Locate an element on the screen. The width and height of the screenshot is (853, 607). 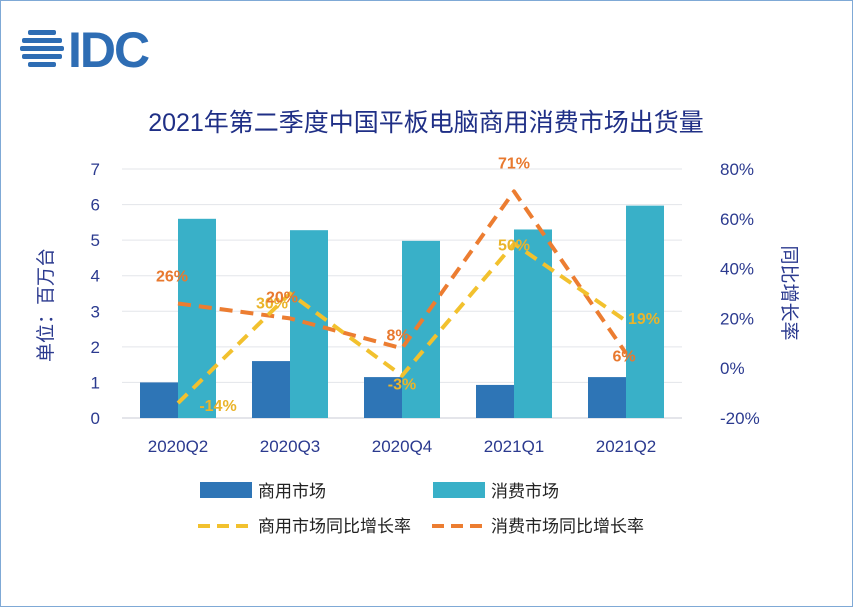
data-label-commercial-growth: -14% is located at coordinates (217, 406).